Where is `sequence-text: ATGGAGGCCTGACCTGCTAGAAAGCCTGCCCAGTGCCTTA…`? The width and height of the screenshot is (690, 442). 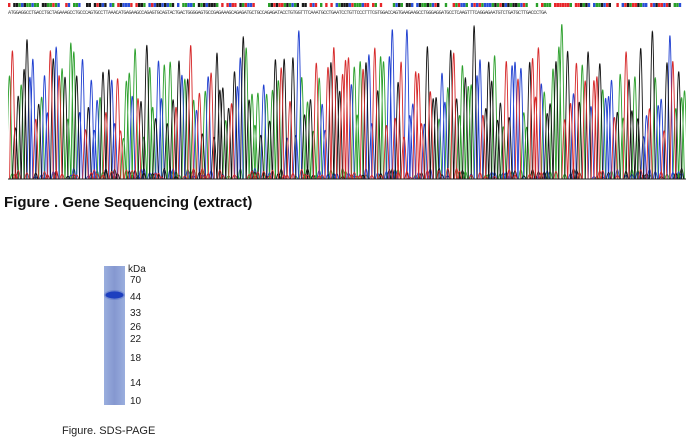
sequence-text: ATGGAGGCCTGACCTGCTAGAAAGCCTGCCCAGTGCCTTA… is located at coordinates (277, 13).